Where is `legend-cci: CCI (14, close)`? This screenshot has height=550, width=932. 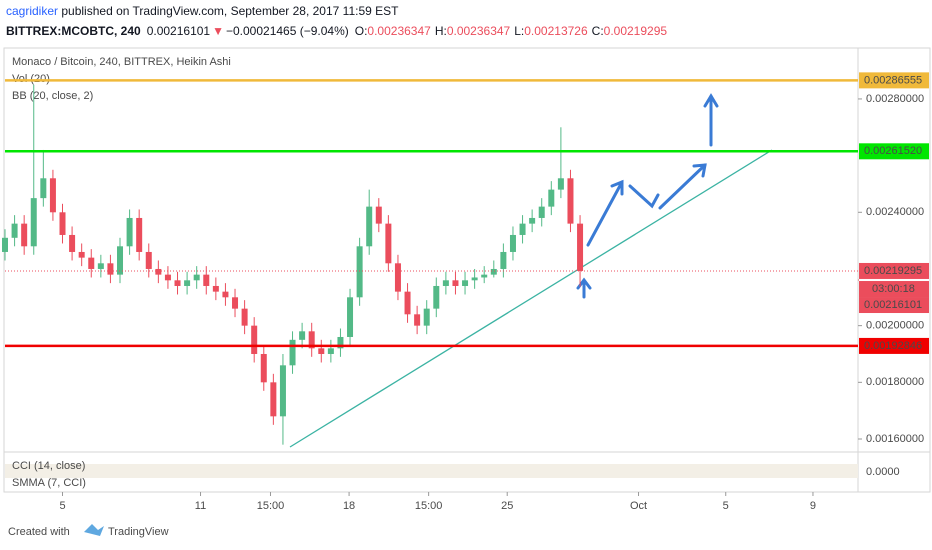
legend-cci: CCI (14, close) is located at coordinates (48, 466).